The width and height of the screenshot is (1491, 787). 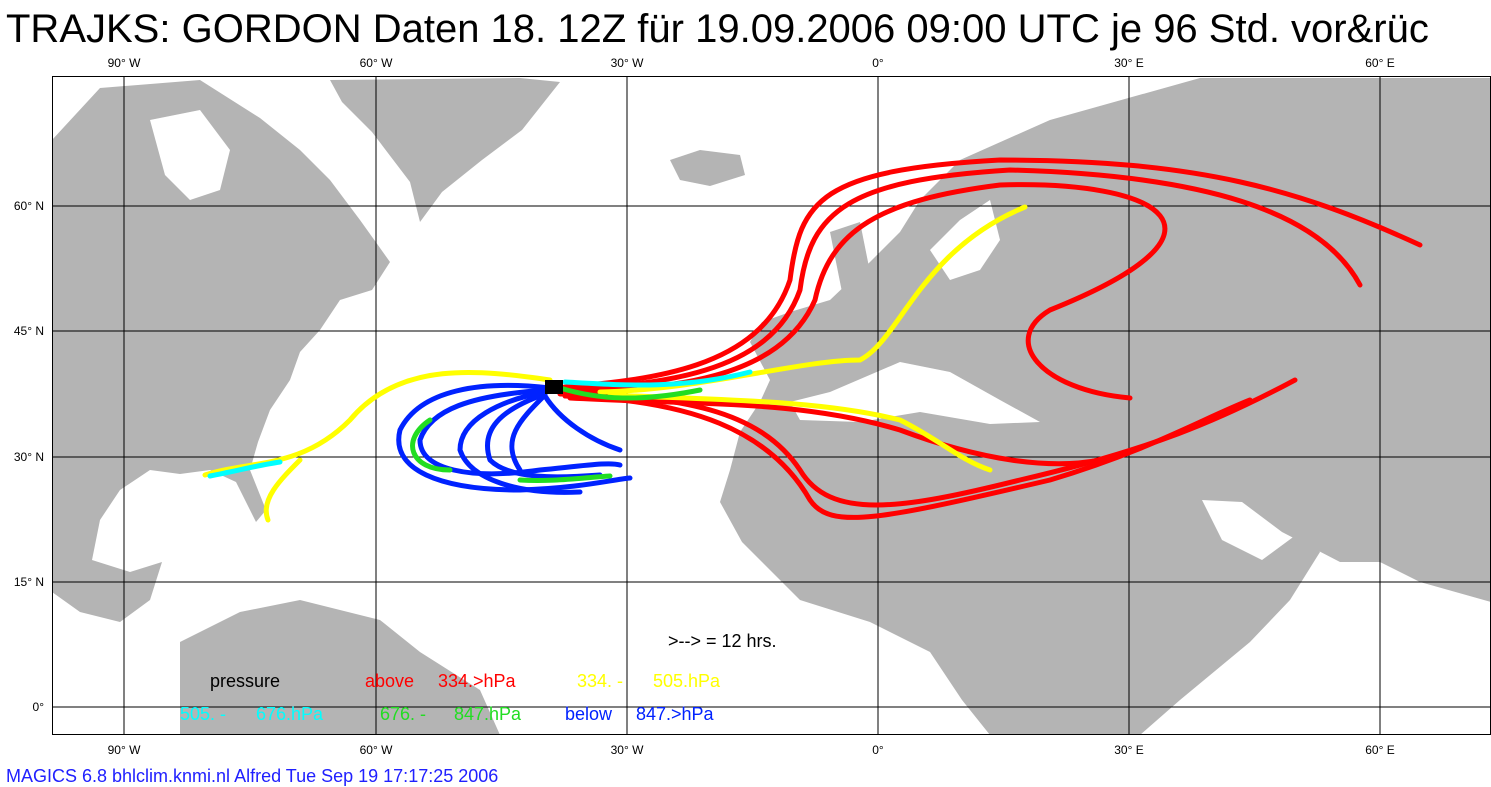 I want to click on greenland, so click(x=445, y=150).